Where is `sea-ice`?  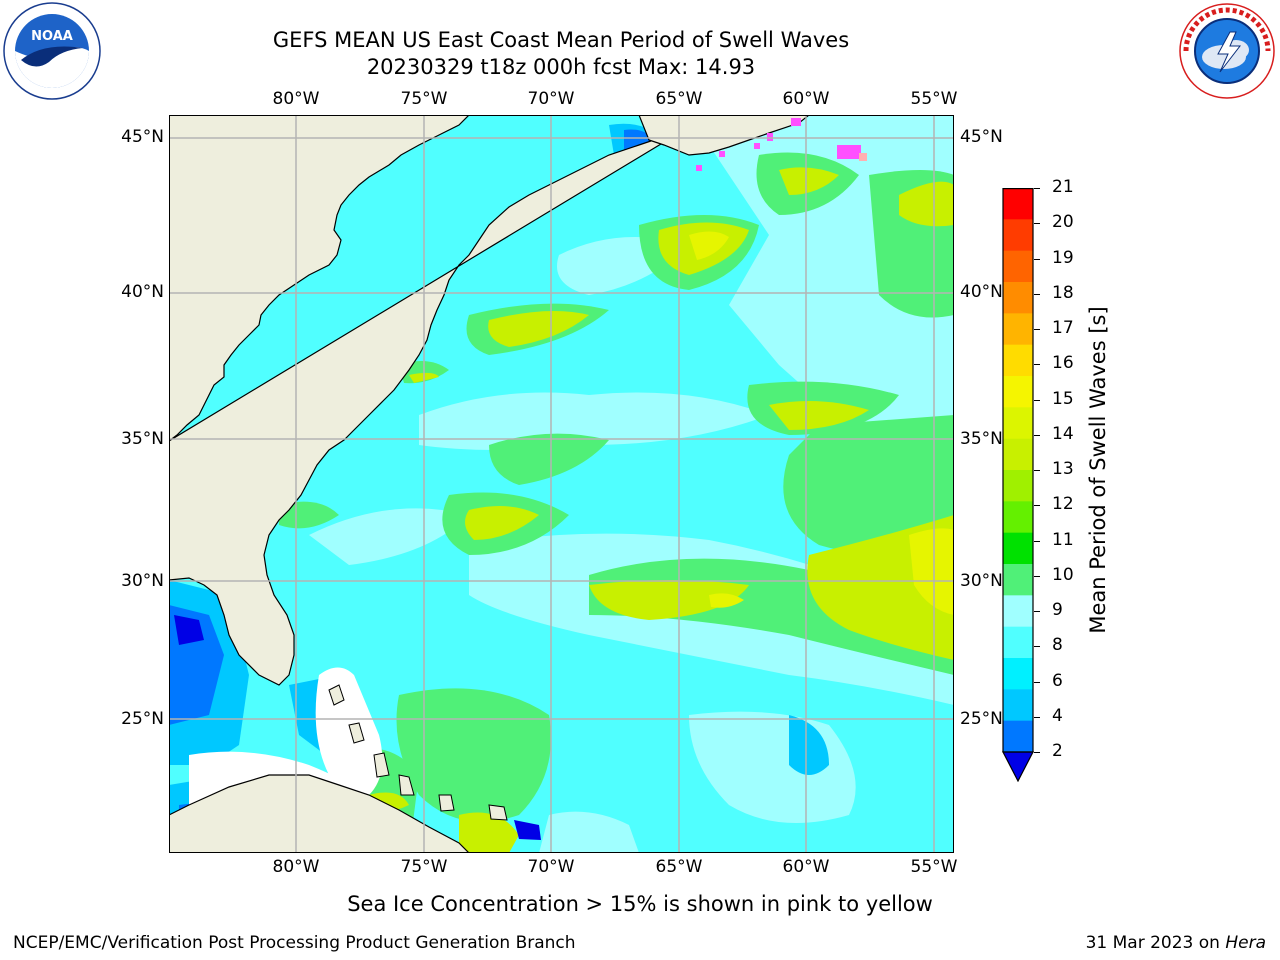 sea-ice is located at coordinates (781, 144).